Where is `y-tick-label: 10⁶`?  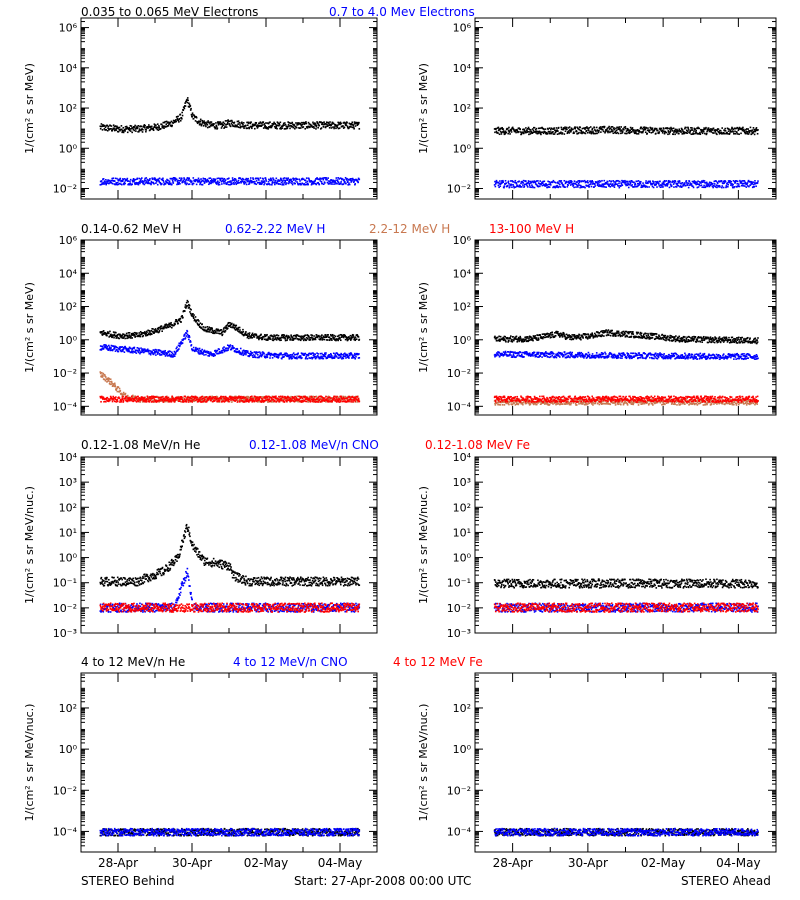 y-tick-label: 10⁶ is located at coordinates (68, 240).